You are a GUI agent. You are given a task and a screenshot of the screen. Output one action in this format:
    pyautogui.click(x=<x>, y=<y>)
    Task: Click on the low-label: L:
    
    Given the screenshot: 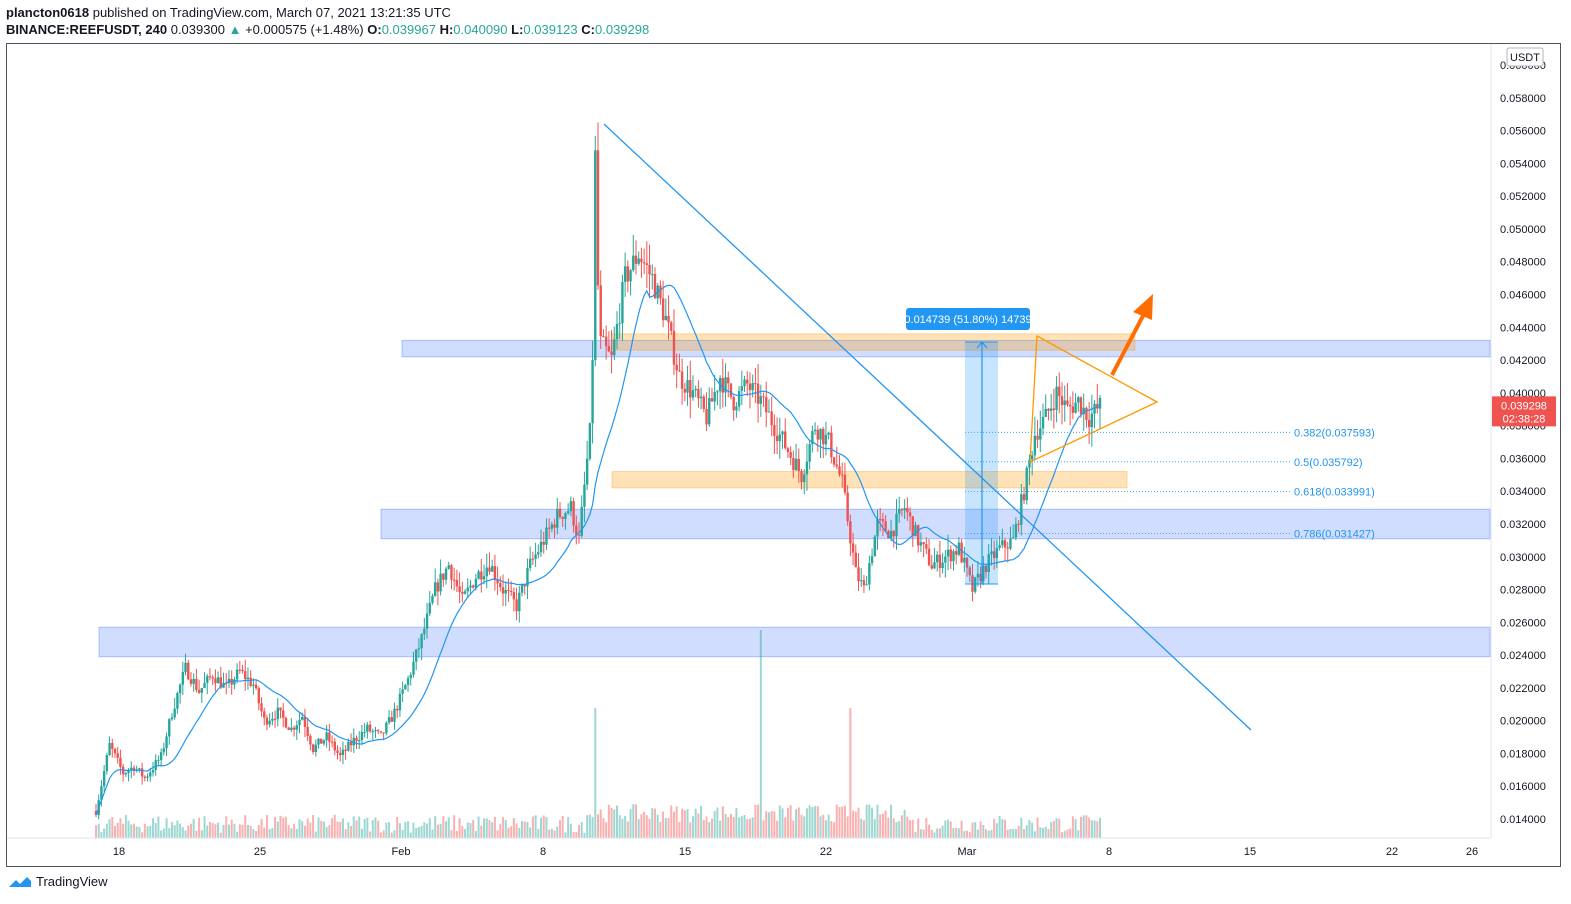 What is the action you would take?
    pyautogui.click(x=517, y=29)
    